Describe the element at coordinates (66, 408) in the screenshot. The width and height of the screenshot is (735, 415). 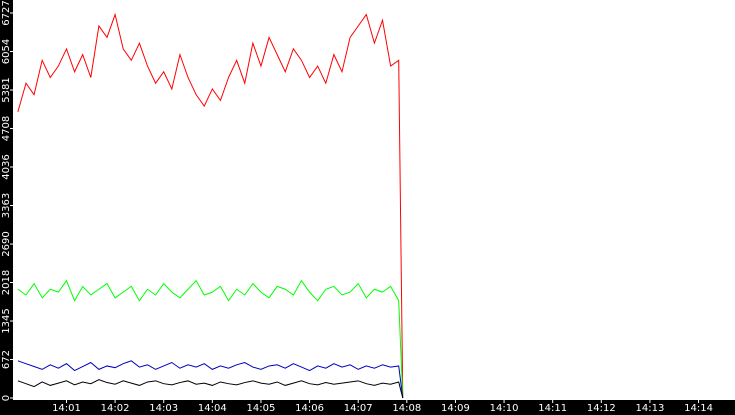
I see `x-tick-label: 14:01` at that location.